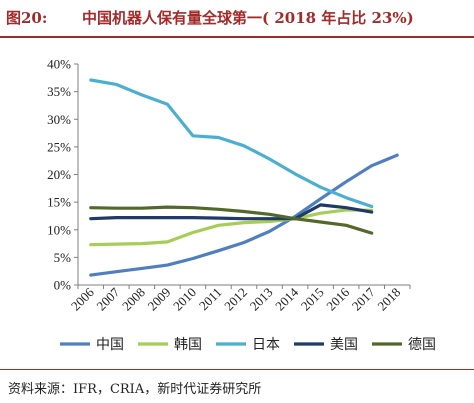 Image resolution: width=474 pixels, height=403 pixels. I want to click on x-tick-label: 2013, so click(261, 299).